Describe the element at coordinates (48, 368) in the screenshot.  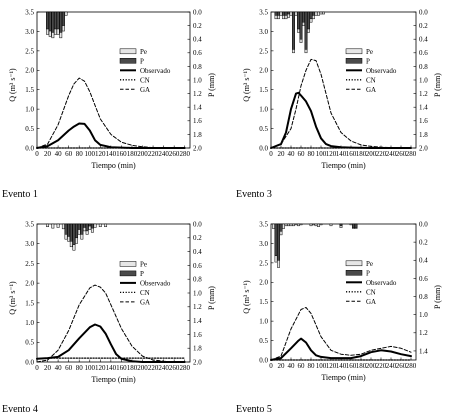
I see `x-tick-label: 20` at that location.